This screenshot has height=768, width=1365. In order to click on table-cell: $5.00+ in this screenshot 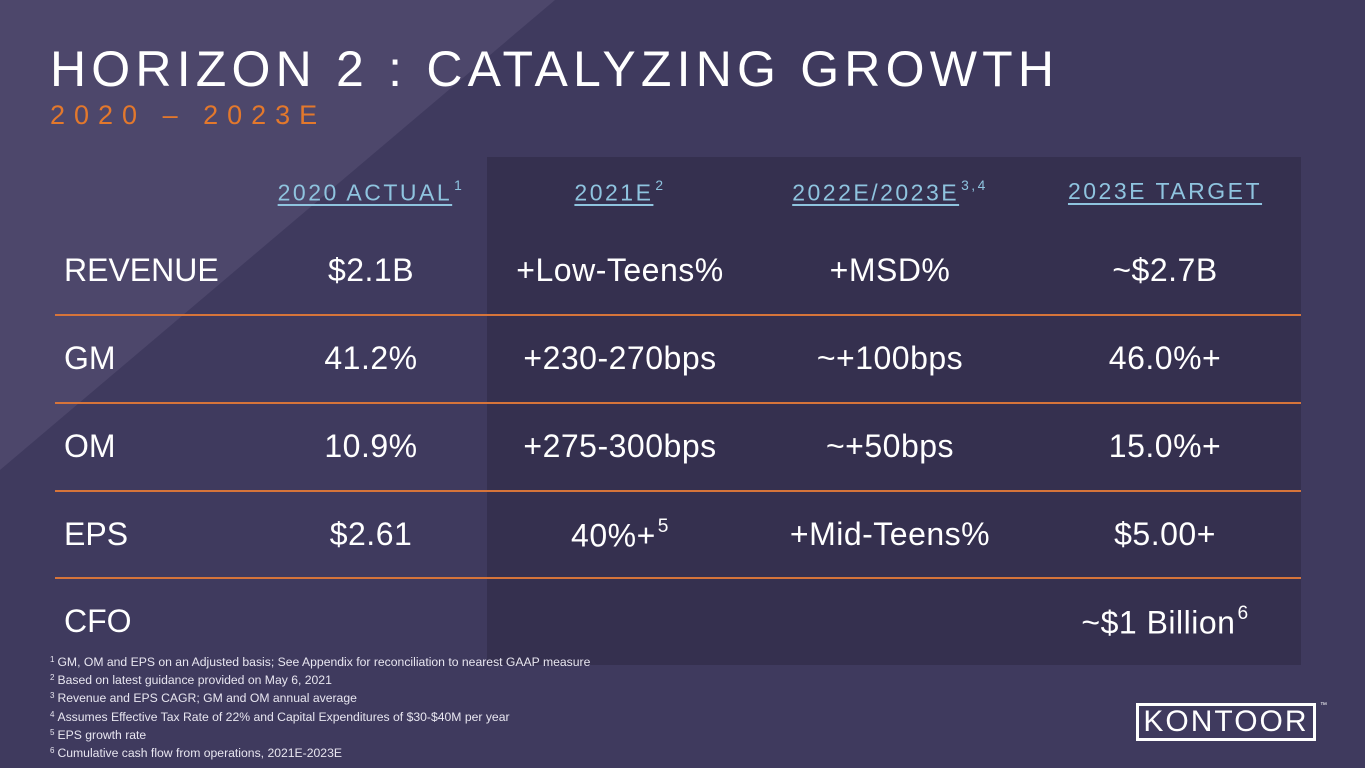, I will do `click(1165, 534)`.